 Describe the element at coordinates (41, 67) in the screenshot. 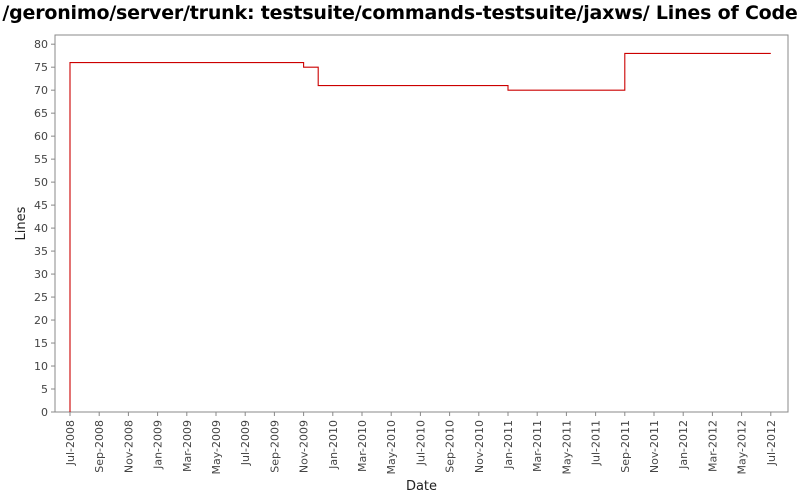

I see `y-tick-label: 75` at that location.